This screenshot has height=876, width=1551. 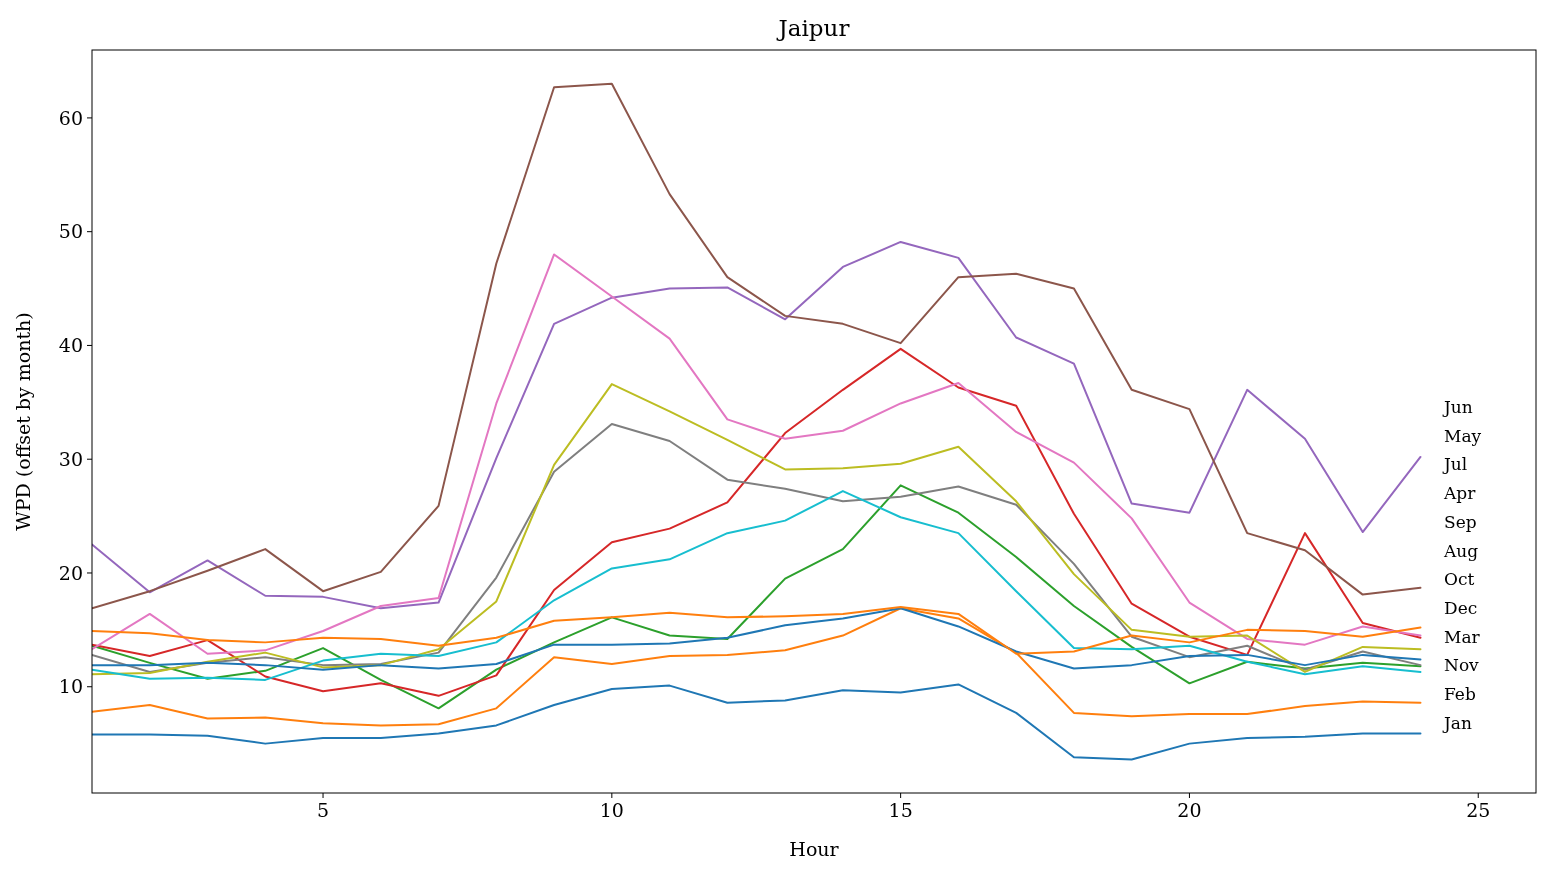 I want to click on y-tick-label: 50, so click(x=70, y=231).